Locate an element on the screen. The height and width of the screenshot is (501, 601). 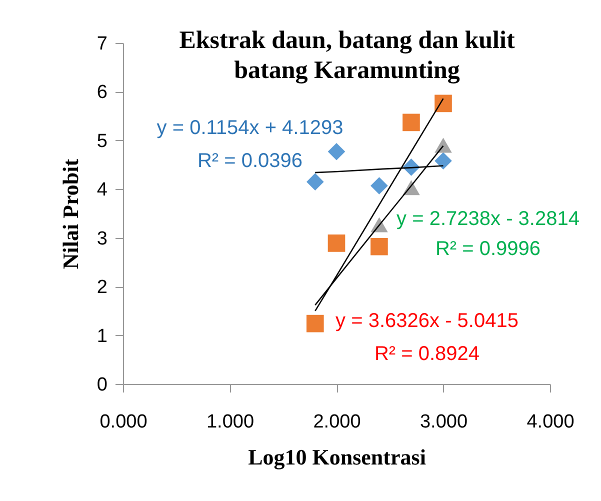
x-tick-label: 2.000 is located at coordinates (337, 422).